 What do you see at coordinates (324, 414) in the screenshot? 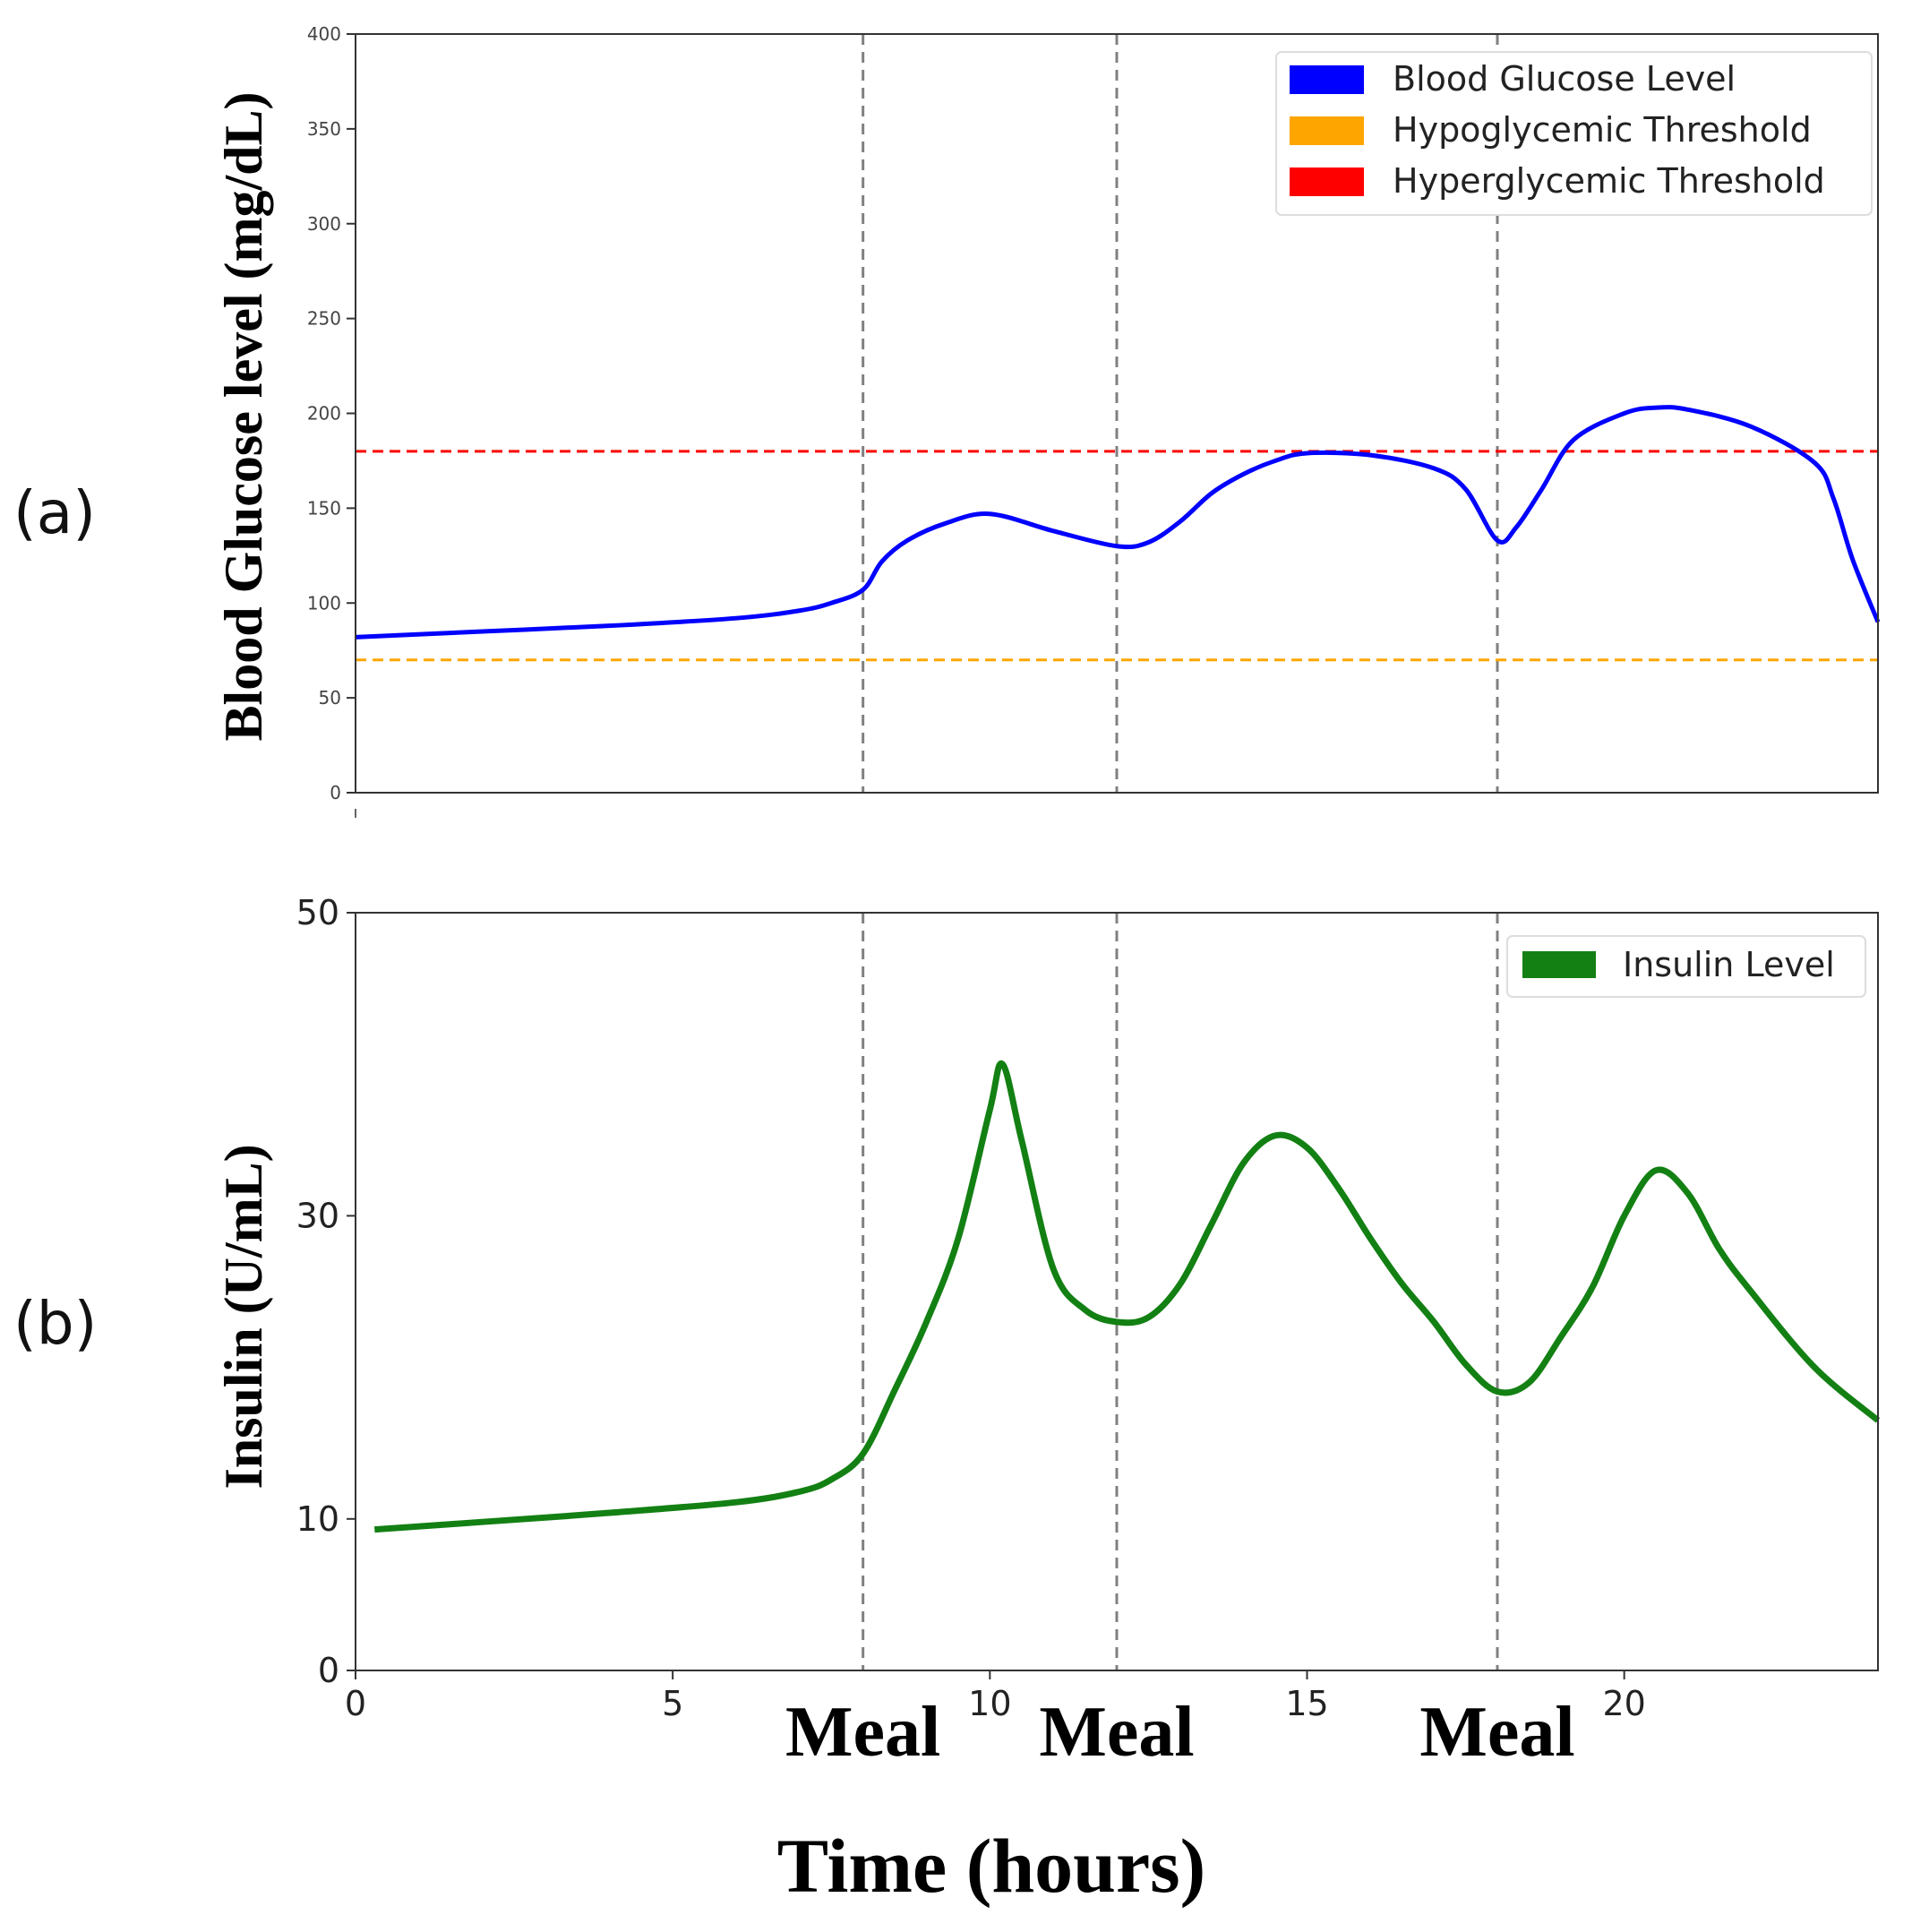
I see `glucose-y-tick-label: 200` at bounding box center [324, 414].